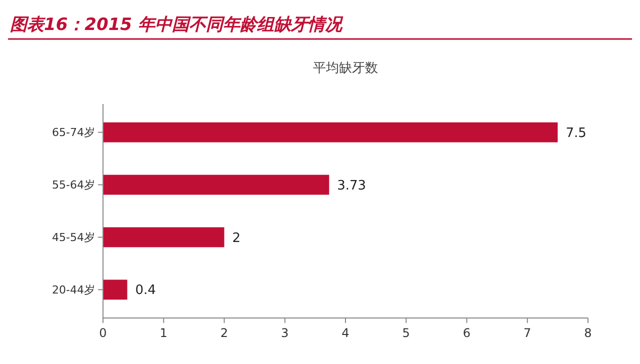 The image size is (640, 364). What do you see at coordinates (145, 290) in the screenshot?
I see `data-label: 0.4` at bounding box center [145, 290].